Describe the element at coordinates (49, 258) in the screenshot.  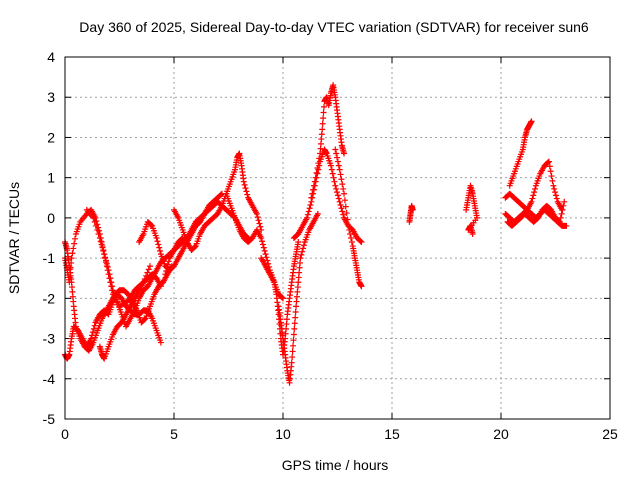
I see `y-tick-label: -1` at that location.